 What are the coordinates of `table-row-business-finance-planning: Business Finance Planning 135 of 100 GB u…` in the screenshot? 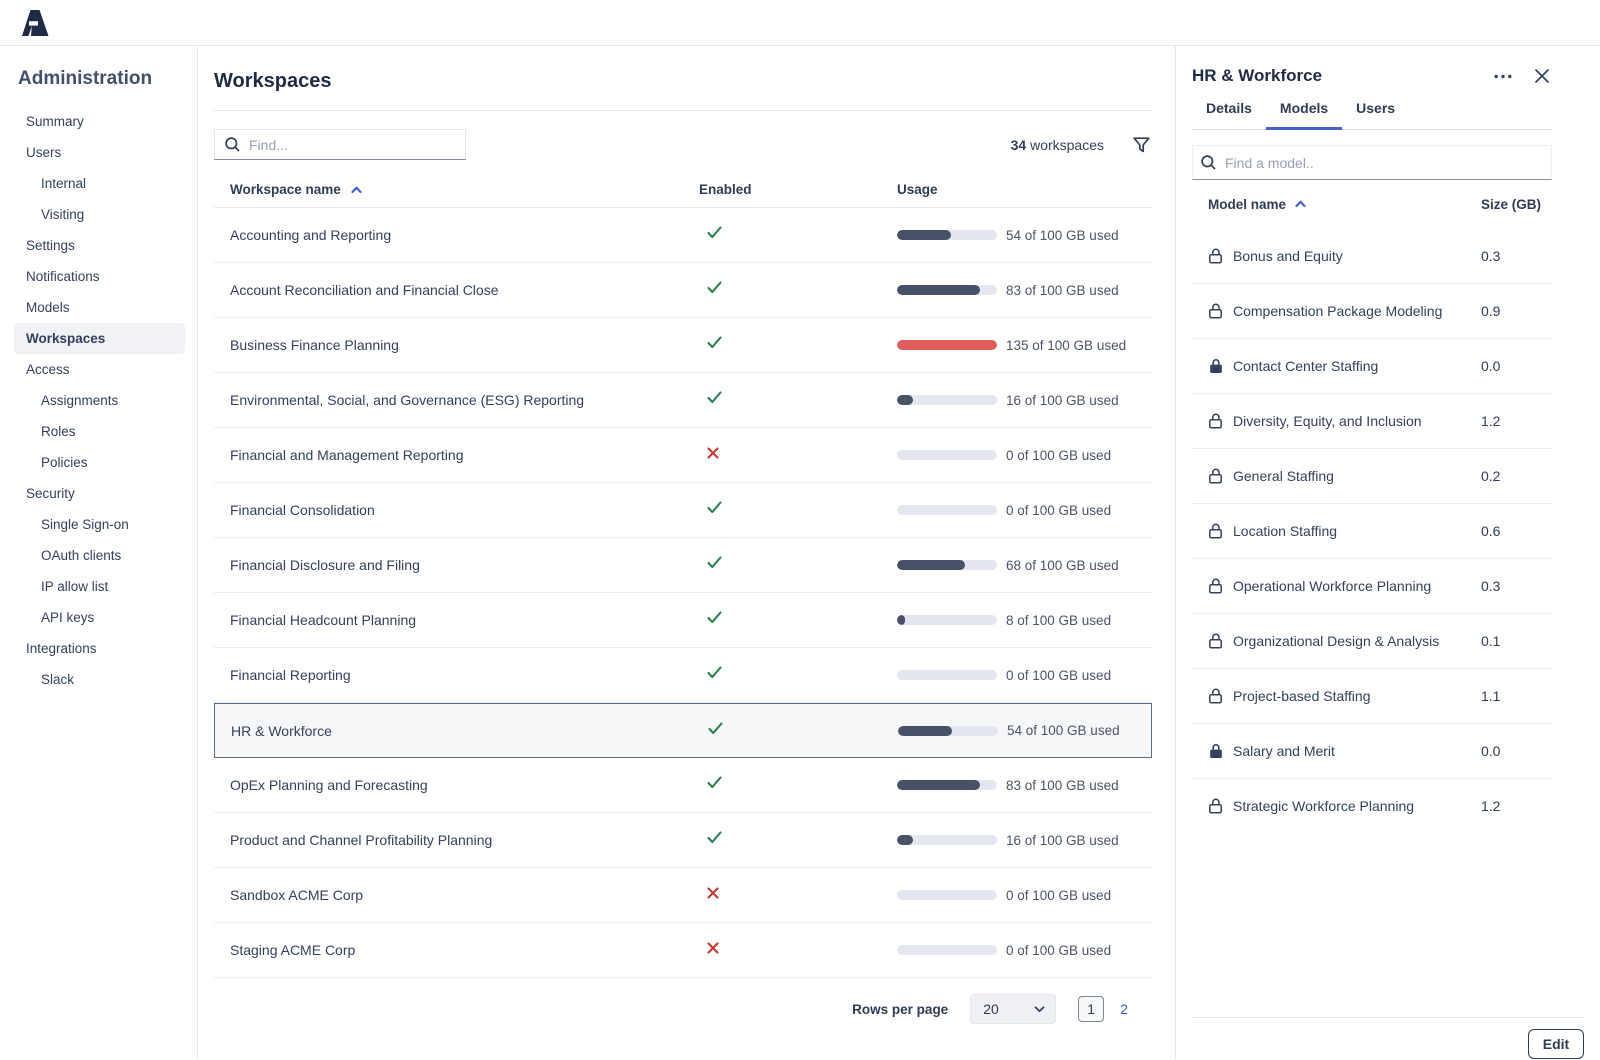 It's located at (683, 345).